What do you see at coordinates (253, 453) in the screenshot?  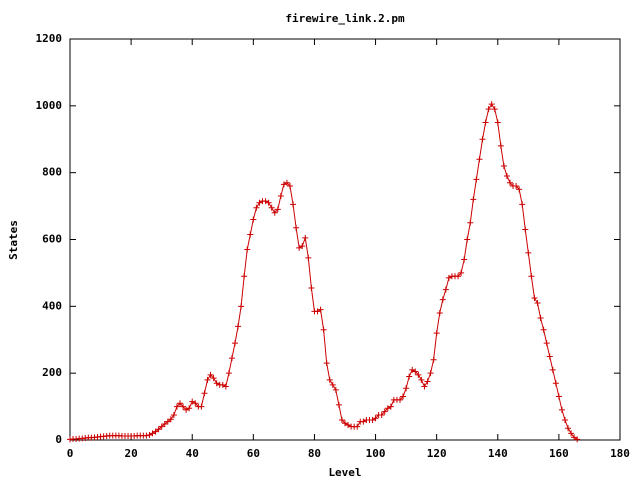 I see `x-tick-label: 60` at bounding box center [253, 453].